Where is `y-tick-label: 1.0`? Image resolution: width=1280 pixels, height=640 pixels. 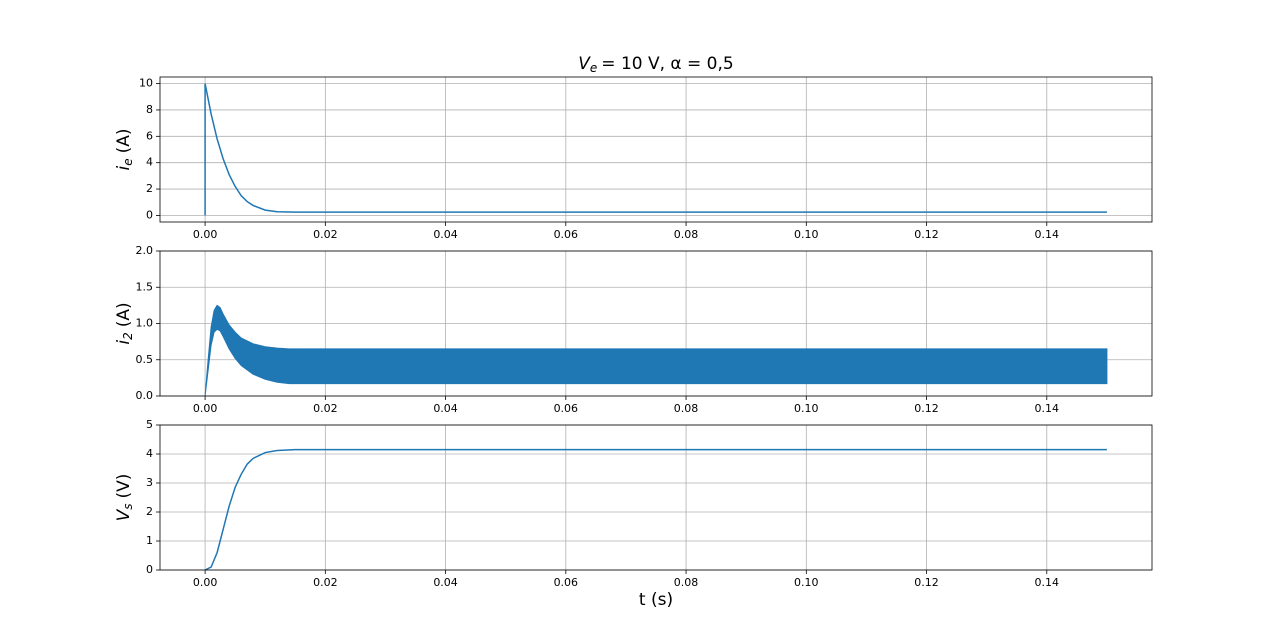 y-tick-label: 1.0 is located at coordinates (145, 323).